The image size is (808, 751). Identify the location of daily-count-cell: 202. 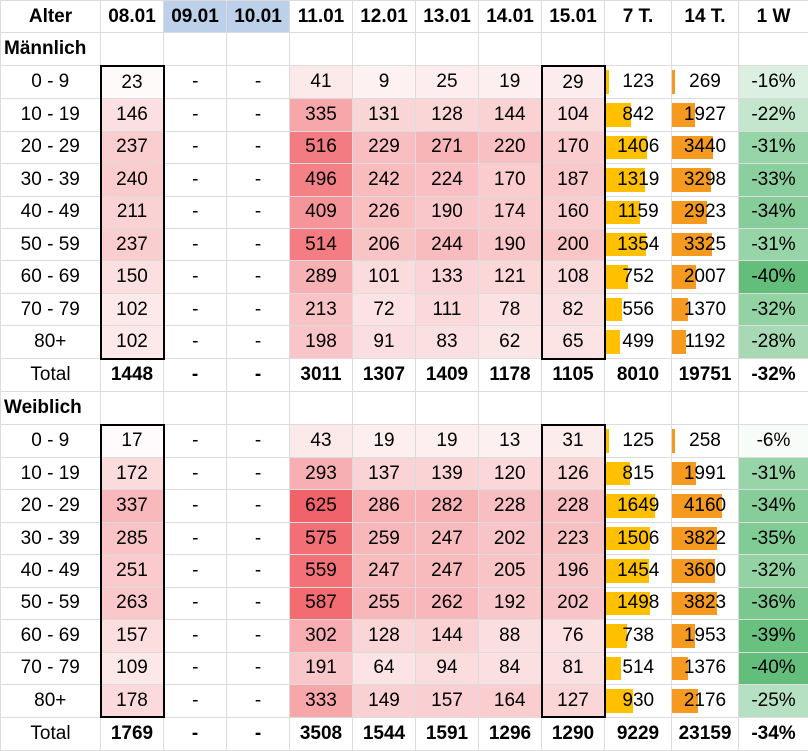
(573, 603).